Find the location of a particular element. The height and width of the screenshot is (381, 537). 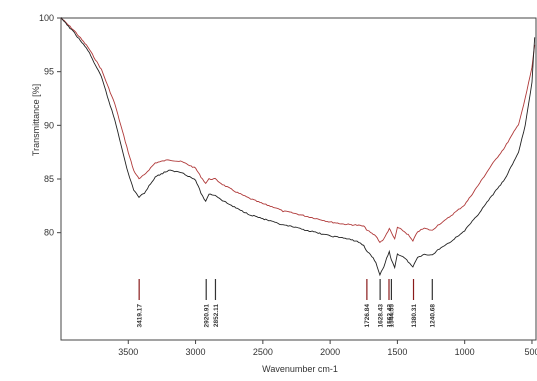

peak-label: 3419.17 is located at coordinates (140, 316).